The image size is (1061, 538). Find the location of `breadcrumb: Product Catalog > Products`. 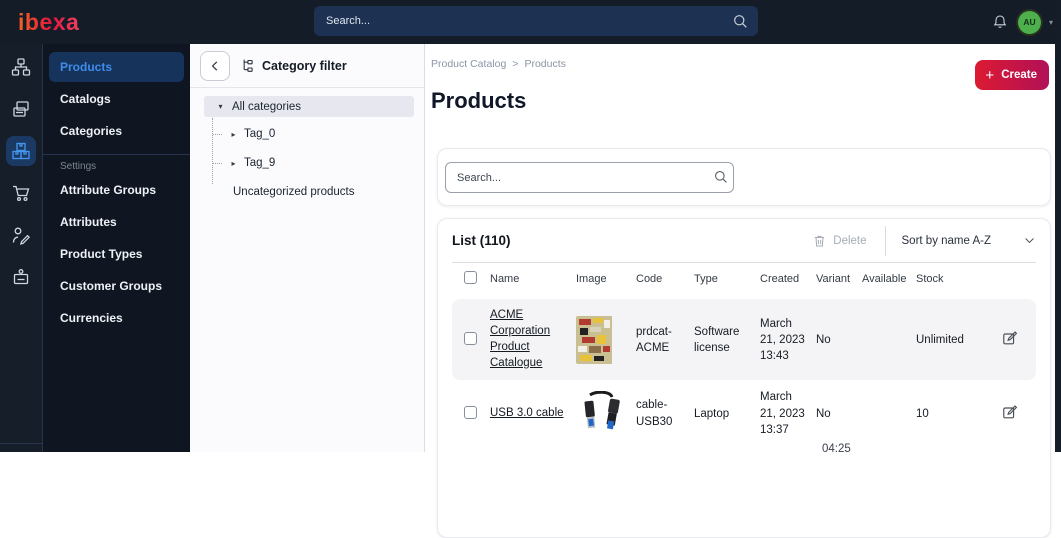

breadcrumb: Product Catalog > Products is located at coordinates (498, 64).